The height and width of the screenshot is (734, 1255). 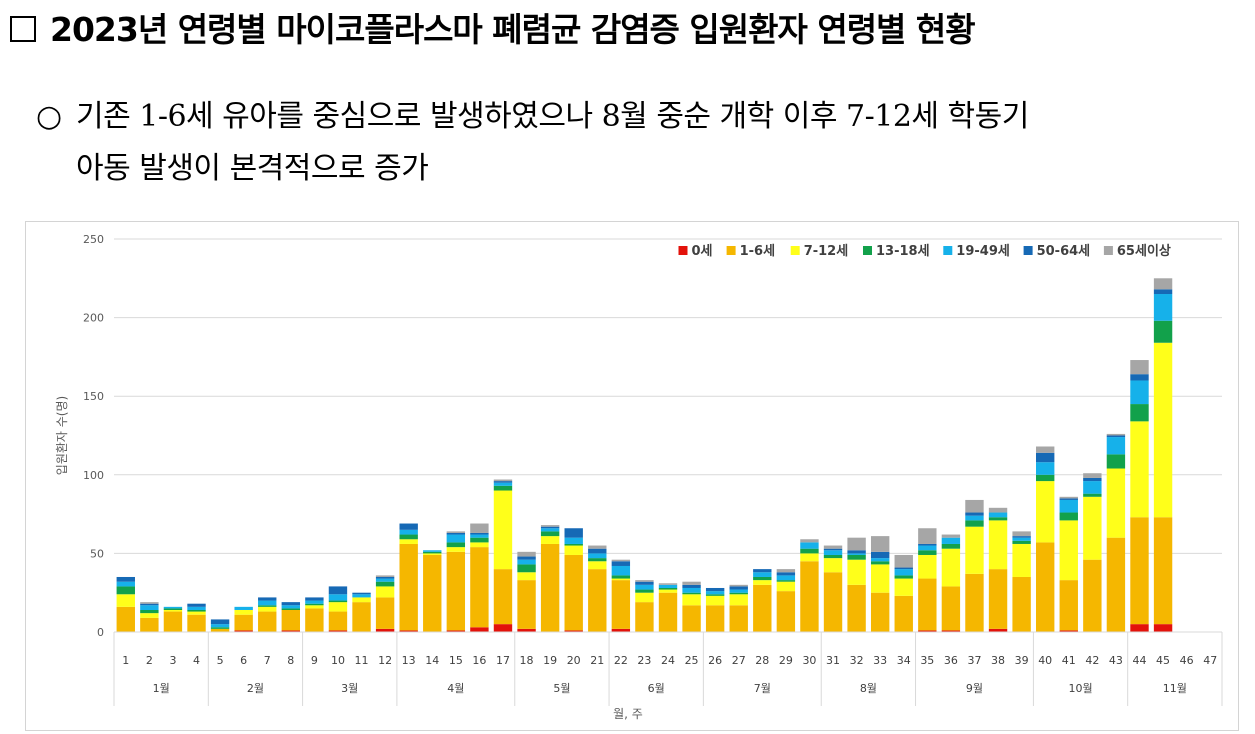 What do you see at coordinates (715, 660) in the screenshot?
I see `x-tick-label: 26` at bounding box center [715, 660].